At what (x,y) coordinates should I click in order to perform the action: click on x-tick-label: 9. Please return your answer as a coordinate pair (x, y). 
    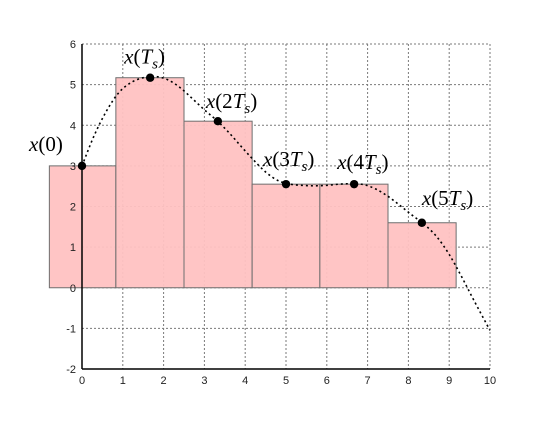
    Looking at the image, I should click on (449, 381).